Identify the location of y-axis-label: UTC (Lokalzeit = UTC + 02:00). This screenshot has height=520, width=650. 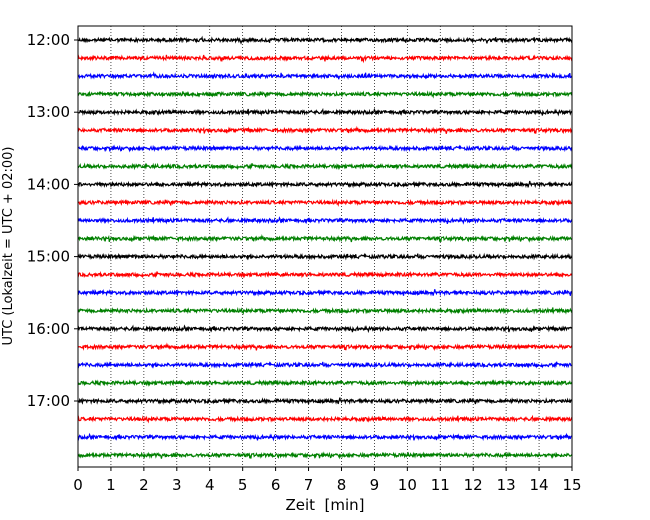
(8, 246).